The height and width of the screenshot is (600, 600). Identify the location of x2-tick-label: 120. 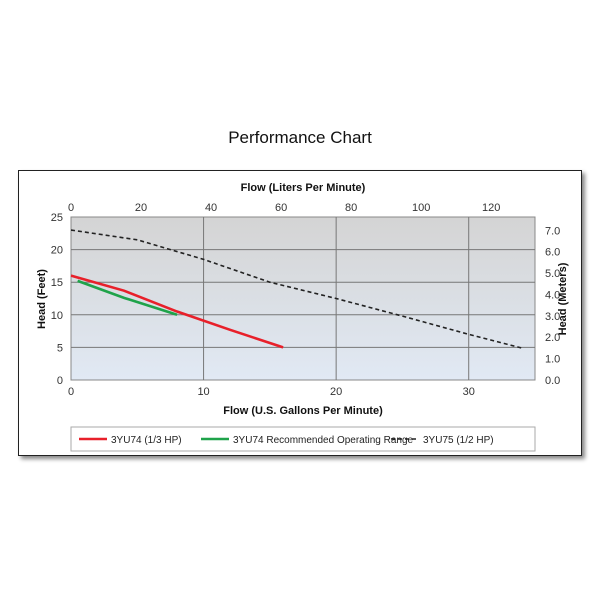
(491, 208).